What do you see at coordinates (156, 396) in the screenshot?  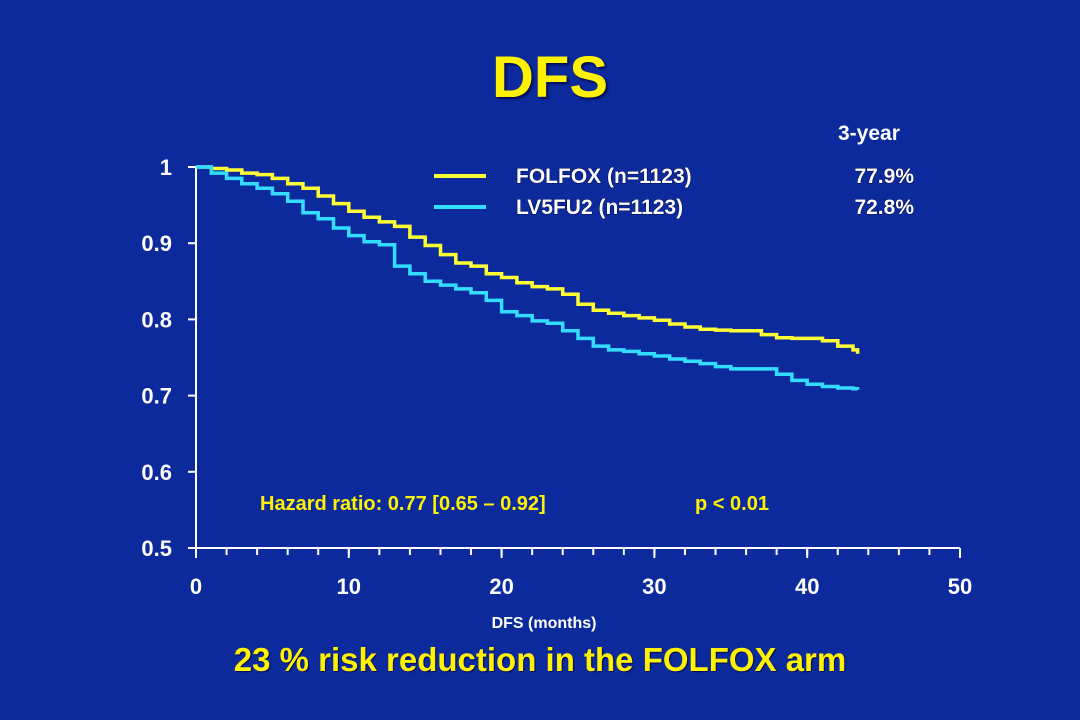 I see `y-tick-label: 0.7` at bounding box center [156, 396].